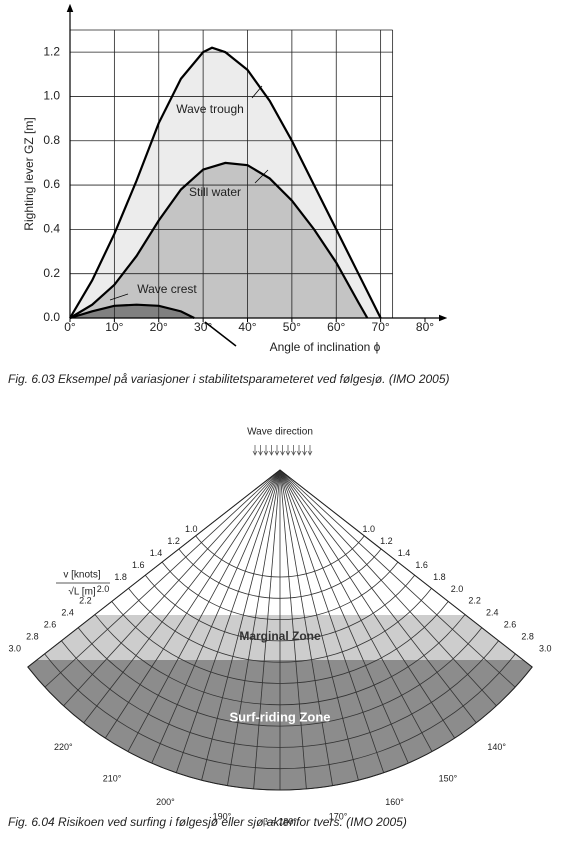 The height and width of the screenshot is (851, 576). What do you see at coordinates (496, 747) in the screenshot?
I see `heading-label: 140°` at bounding box center [496, 747].